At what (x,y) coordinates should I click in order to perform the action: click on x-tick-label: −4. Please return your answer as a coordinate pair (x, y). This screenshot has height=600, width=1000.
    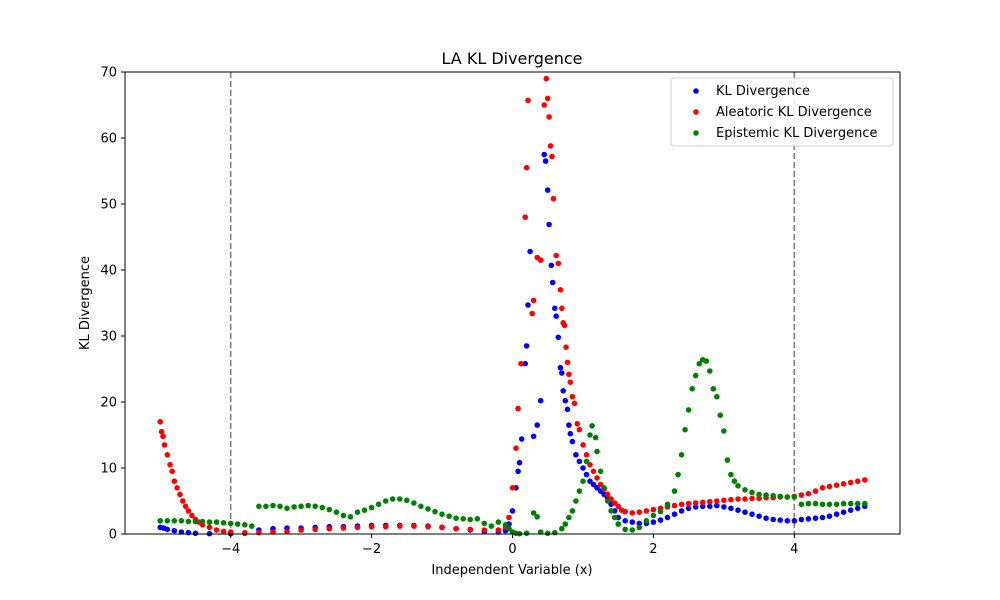
    Looking at the image, I should click on (230, 549).